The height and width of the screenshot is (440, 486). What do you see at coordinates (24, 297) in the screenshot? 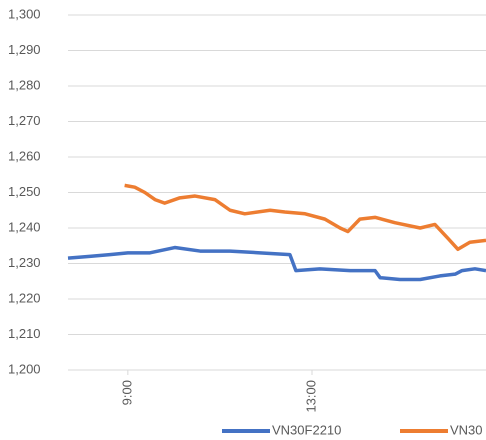
I see `y-tick-label: 1,220` at bounding box center [24, 297].